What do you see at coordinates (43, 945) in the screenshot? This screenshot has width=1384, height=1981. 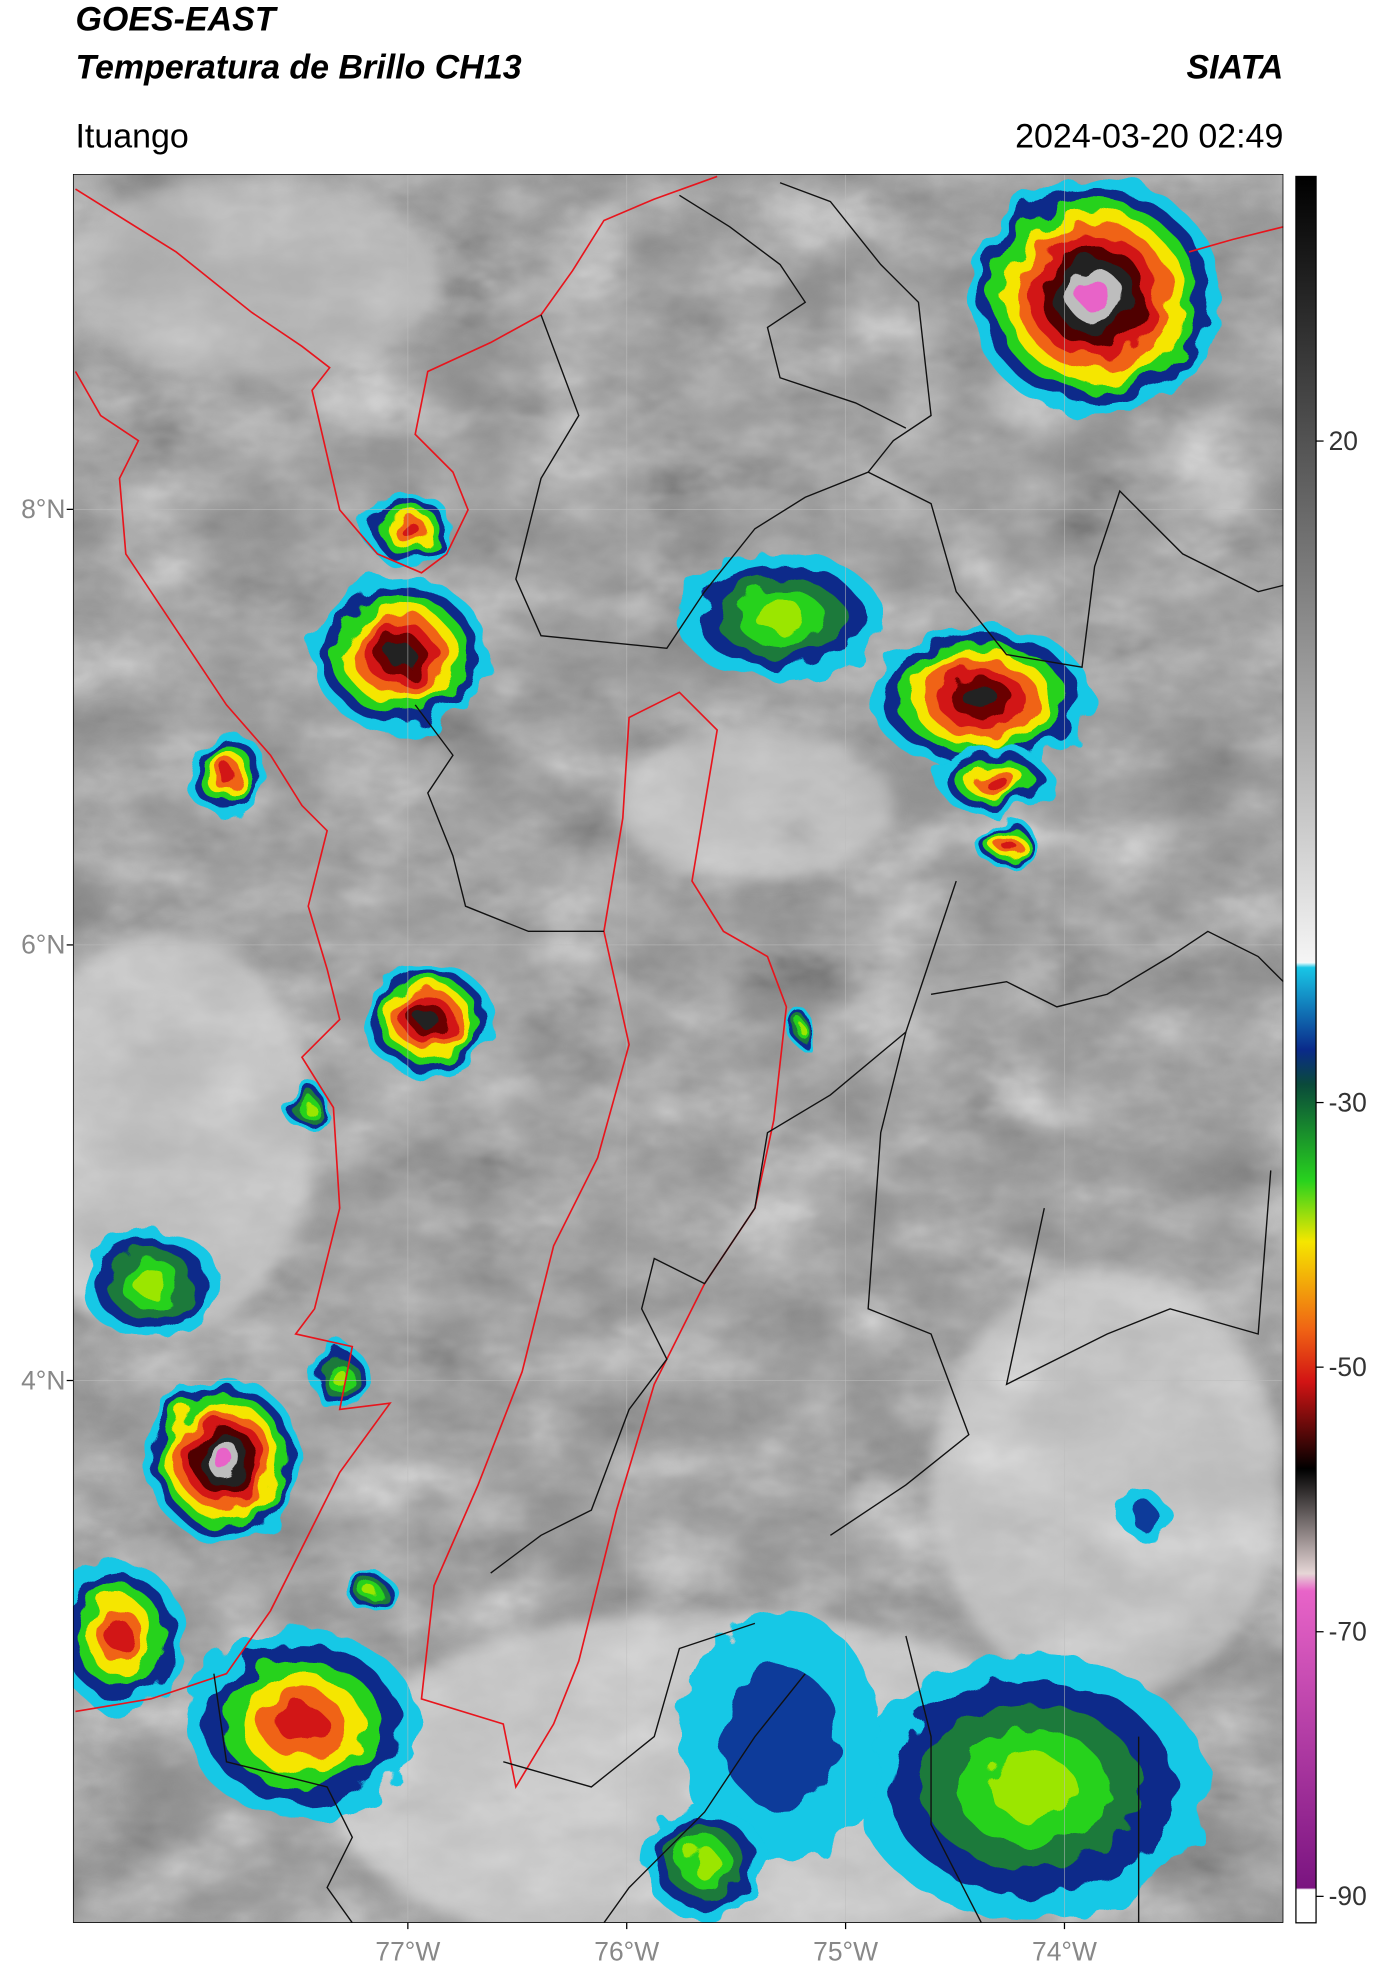 I see `y-tick-label: 6°N` at bounding box center [43, 945].